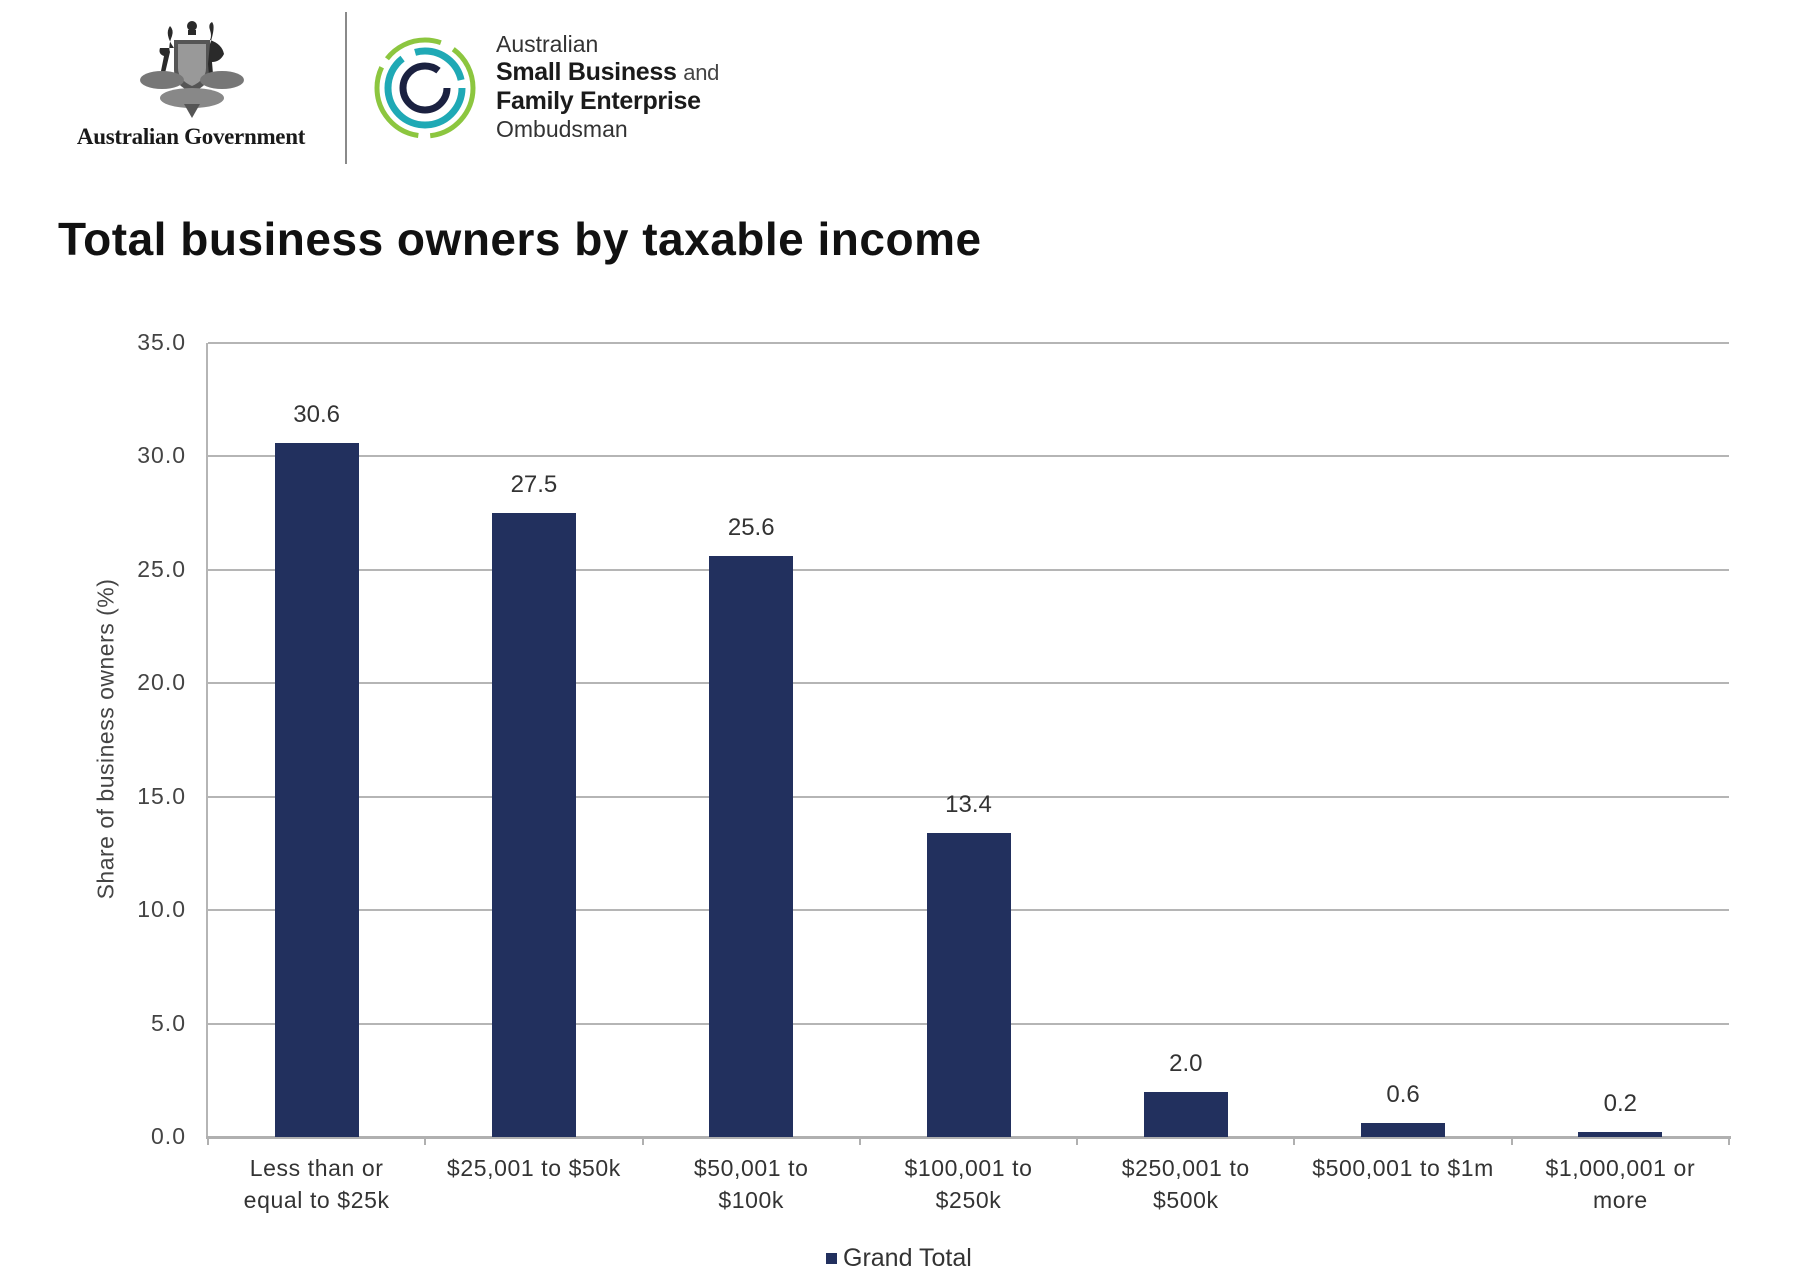 The width and height of the screenshot is (1800, 1284). I want to click on y-tick-label: 0.0, so click(168, 1136).